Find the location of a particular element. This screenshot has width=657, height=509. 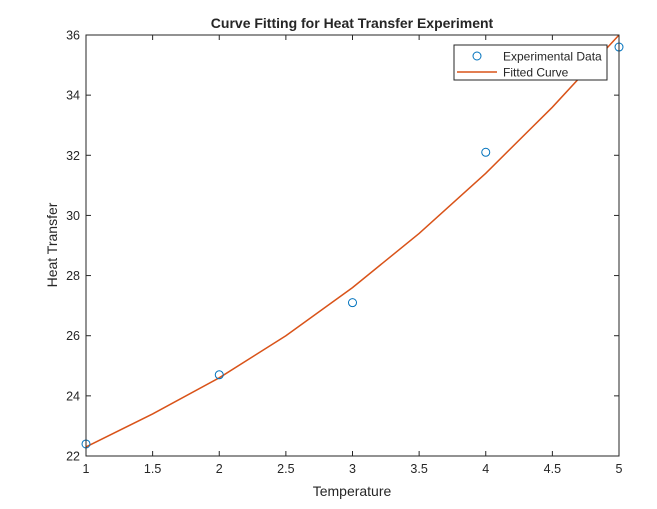

legend-box is located at coordinates (530, 62).